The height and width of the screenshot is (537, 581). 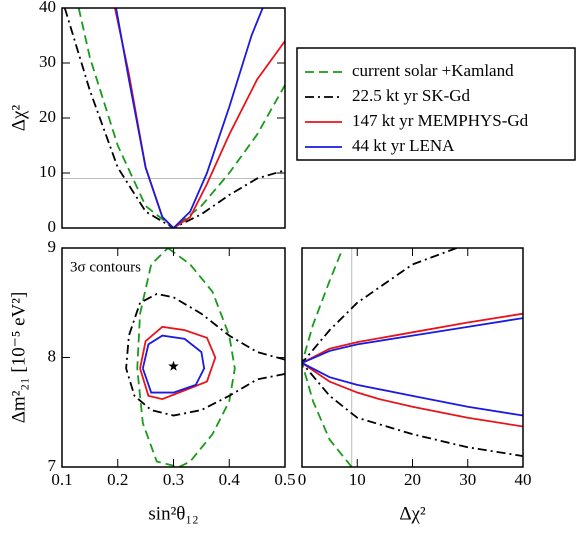 What do you see at coordinates (52, 355) in the screenshot?
I see `y-tick-label: 8` at bounding box center [52, 355].